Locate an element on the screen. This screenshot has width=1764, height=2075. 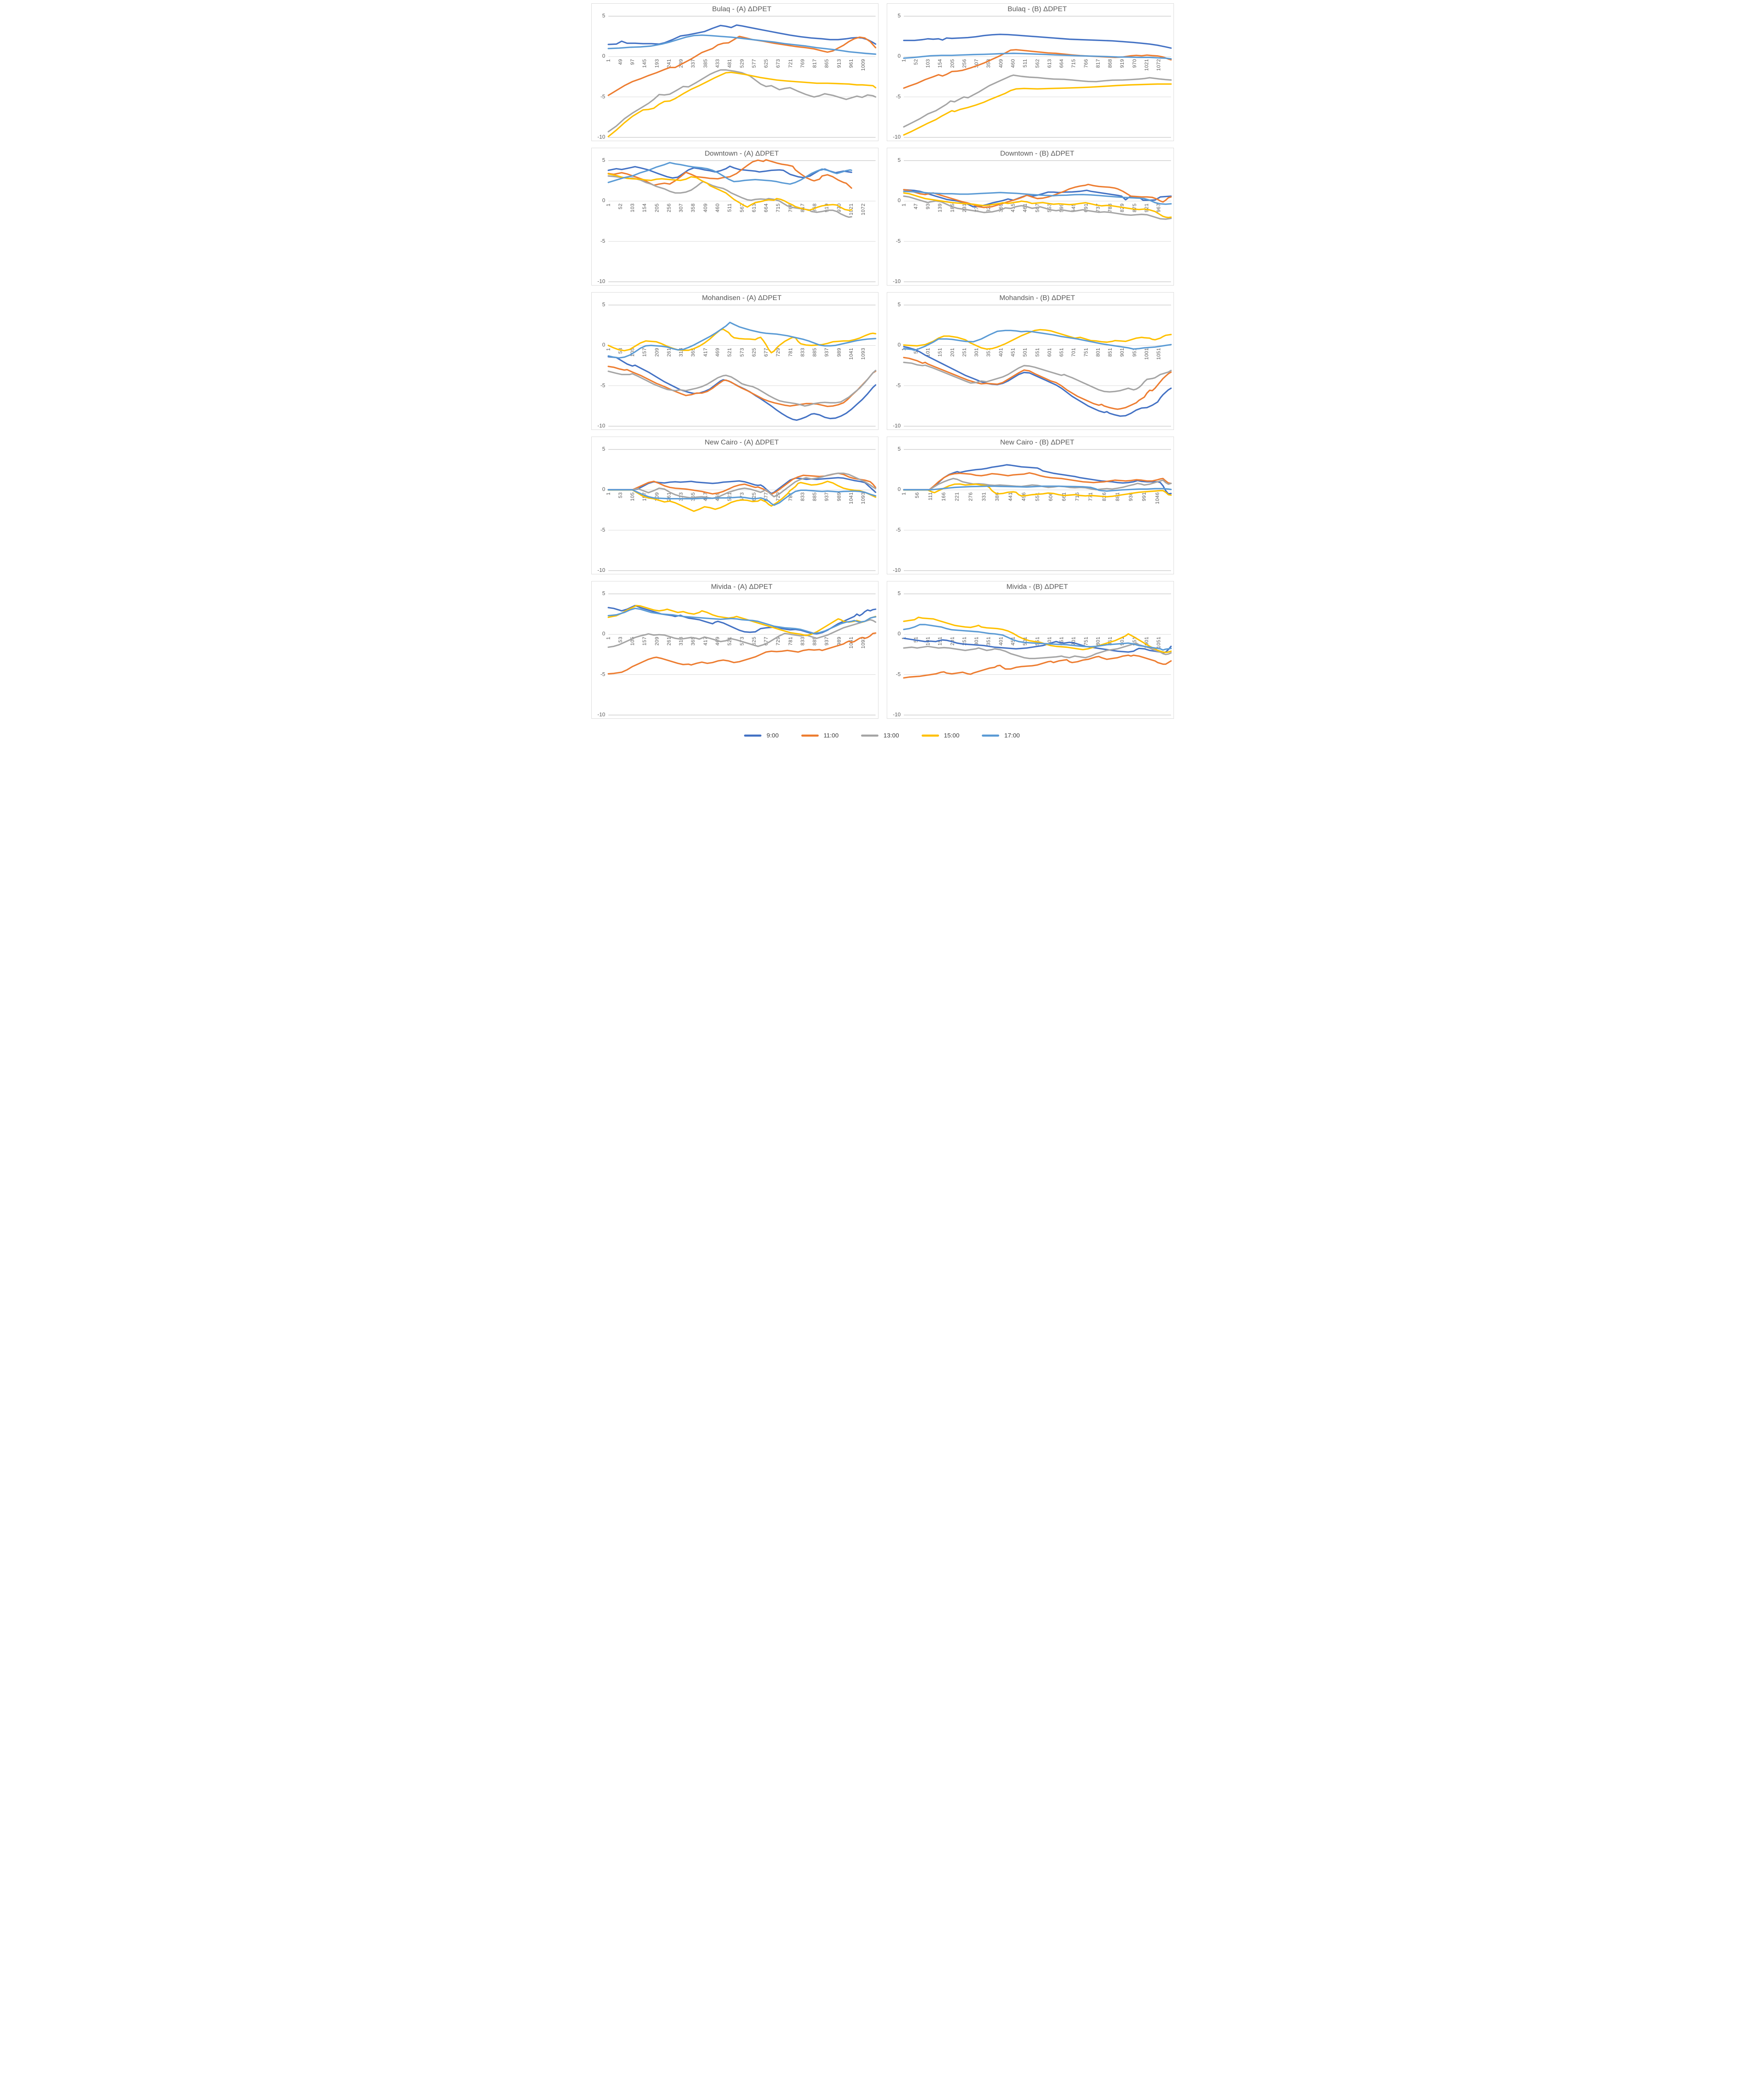
legend-item: 9:00 is located at coordinates (761, 735).